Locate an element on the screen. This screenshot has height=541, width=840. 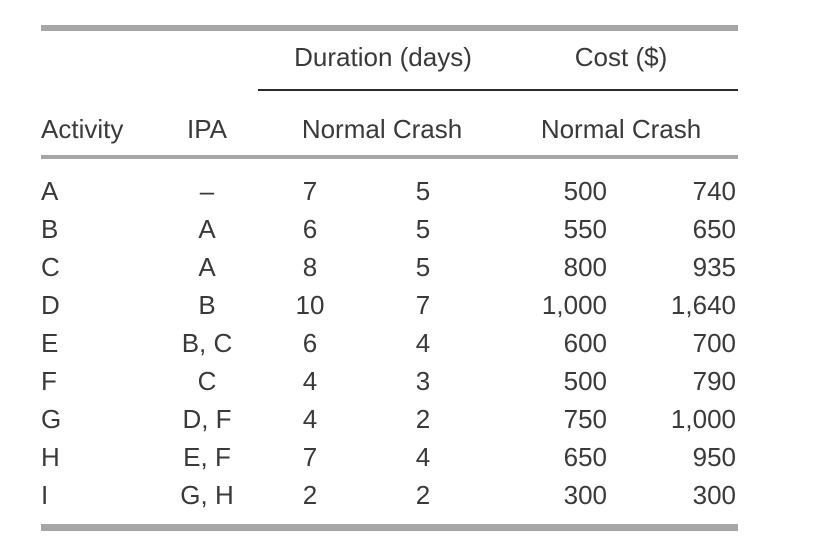
top-rule is located at coordinates (389, 28).